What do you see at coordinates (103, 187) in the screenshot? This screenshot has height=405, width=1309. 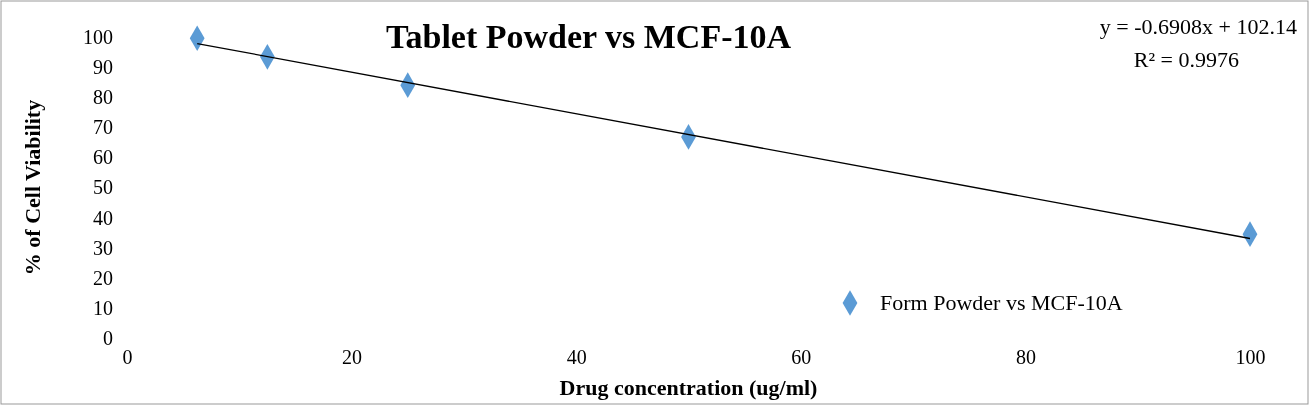 I see `y-tick-label: 50` at bounding box center [103, 187].